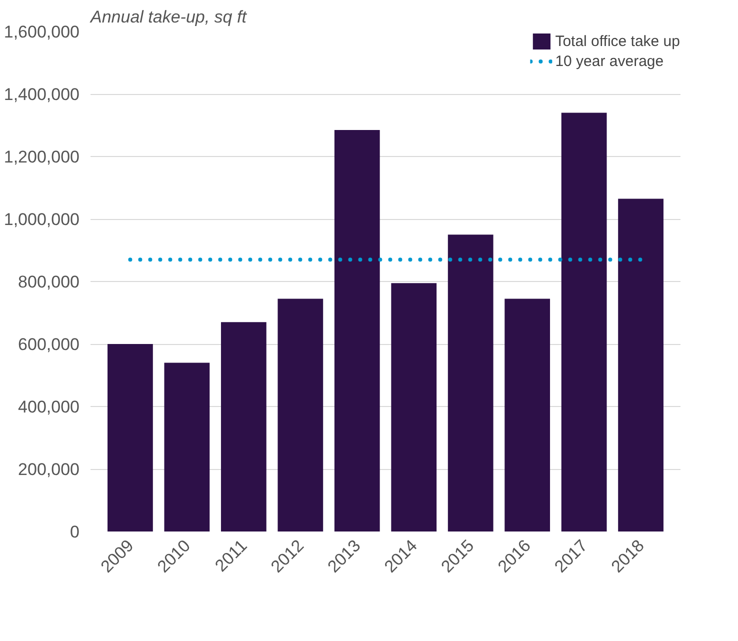 The image size is (738, 641). What do you see at coordinates (49, 407) in the screenshot?
I see `y-tick-label: 400,000` at bounding box center [49, 407].